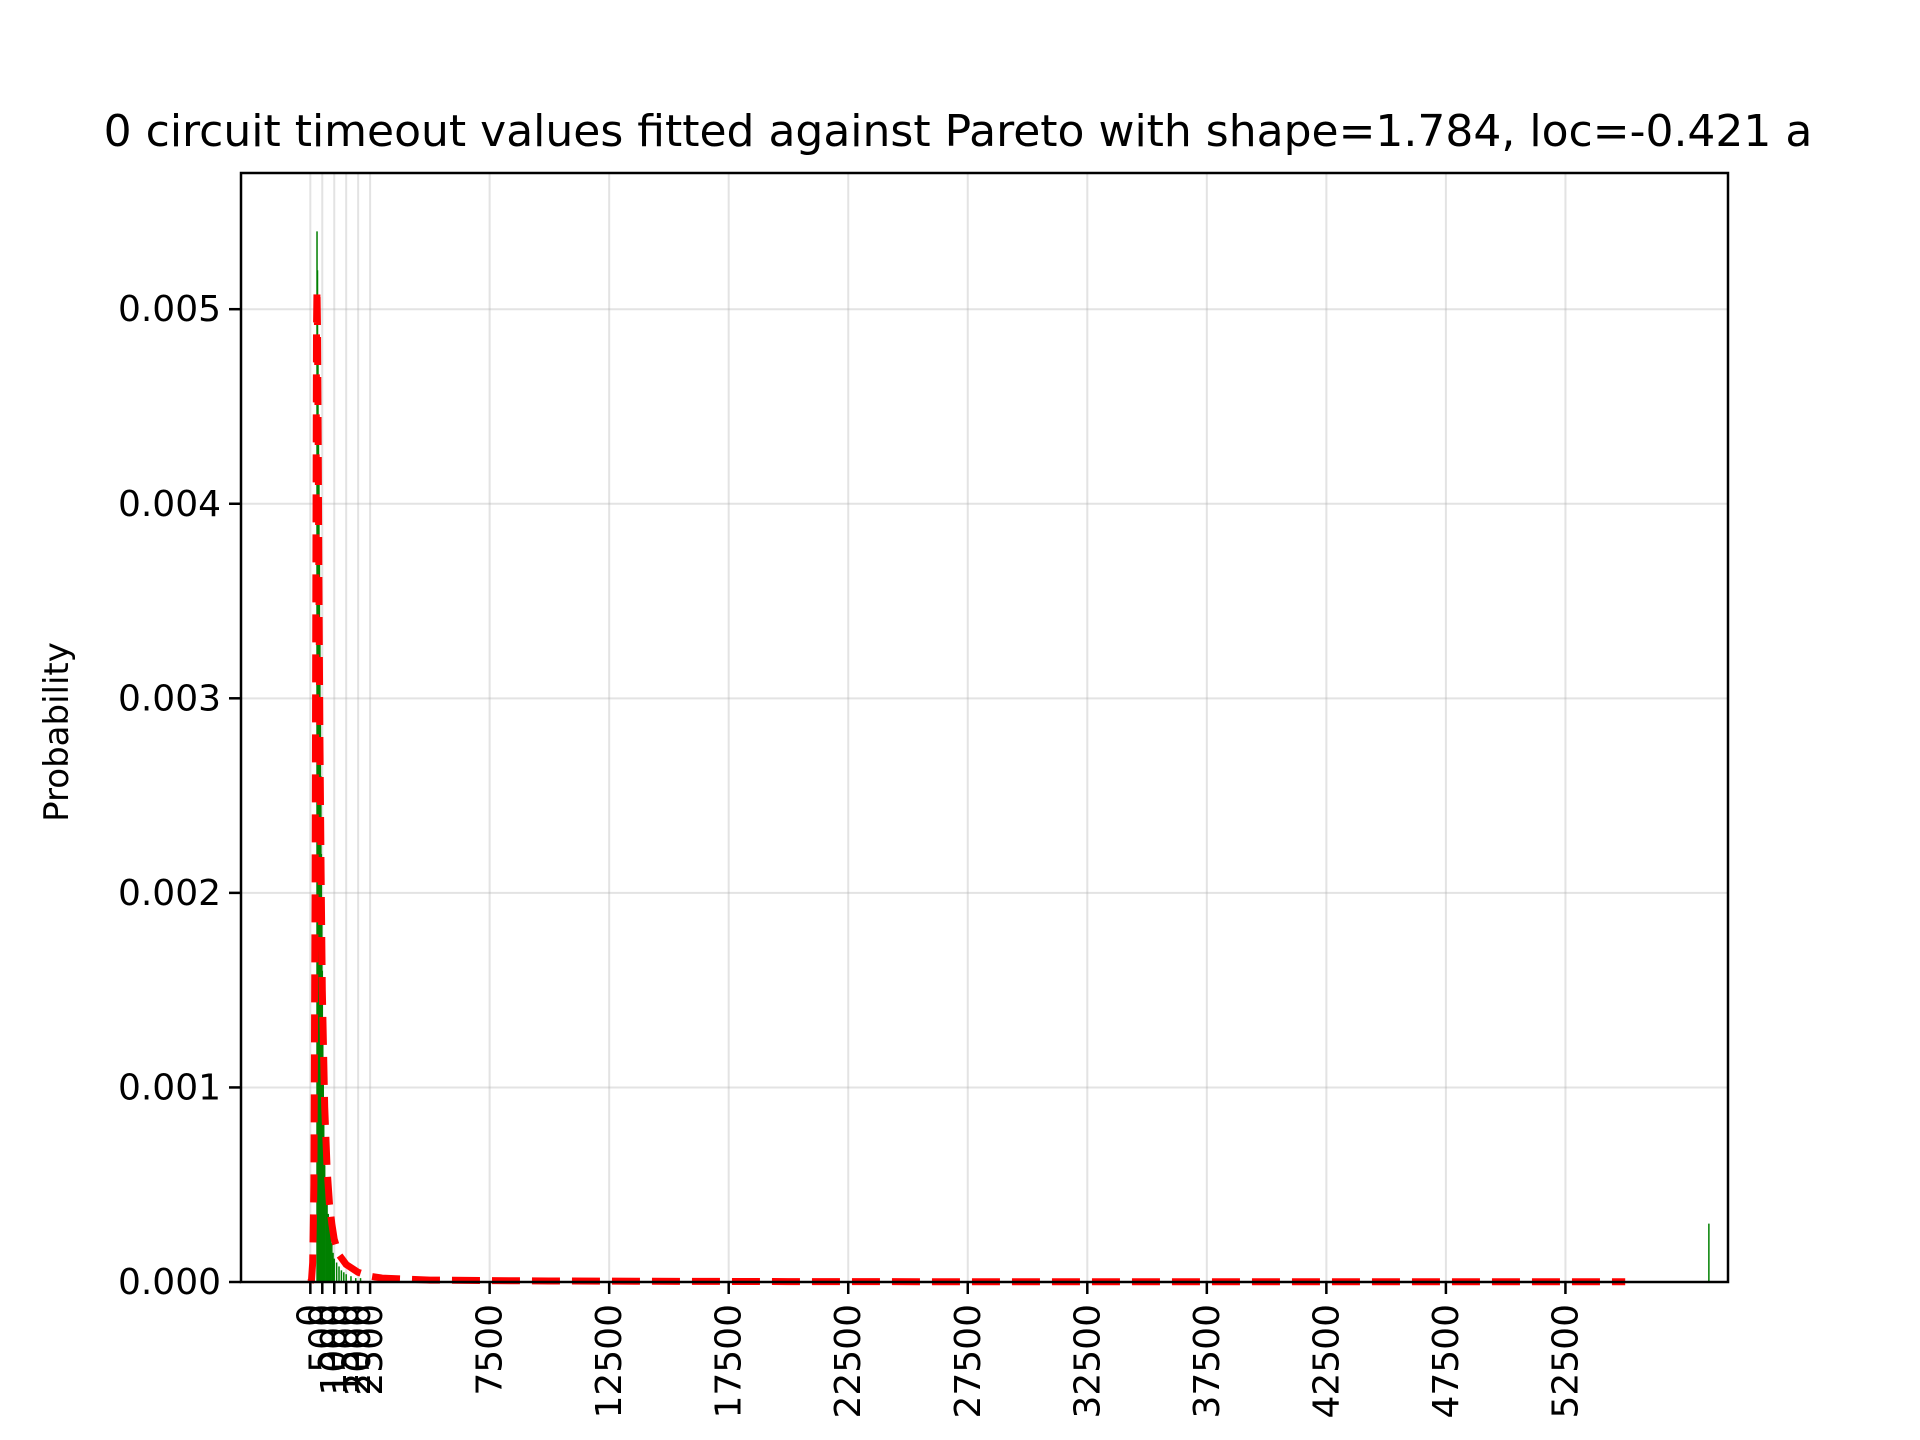 Image resolution: width=1920 pixels, height=1440 pixels. I want to click on x-tick-label-0: 0, so click(310, 1315).